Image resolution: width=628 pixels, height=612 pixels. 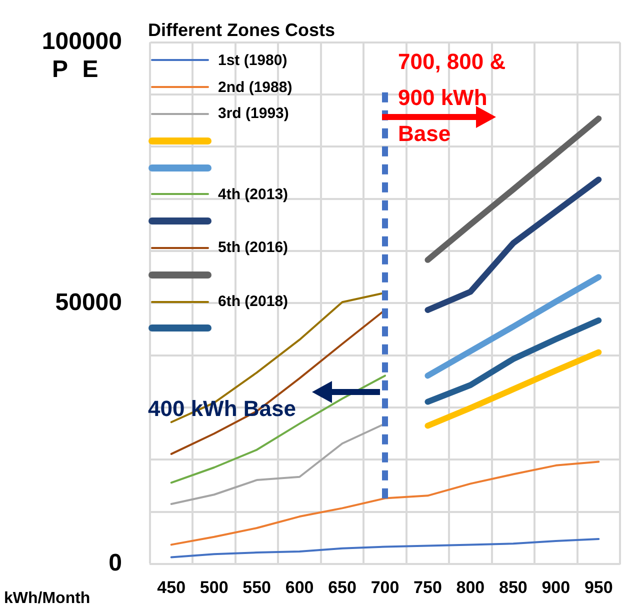 I want to click on legend-label: 1st (1980), so click(x=253, y=60).